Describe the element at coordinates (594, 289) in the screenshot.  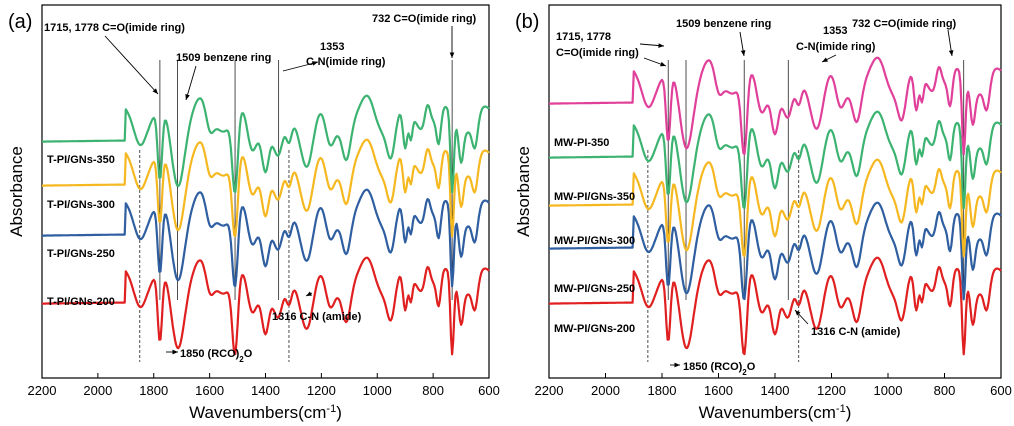
I see `series-label: MW-PI/GNs-250` at that location.